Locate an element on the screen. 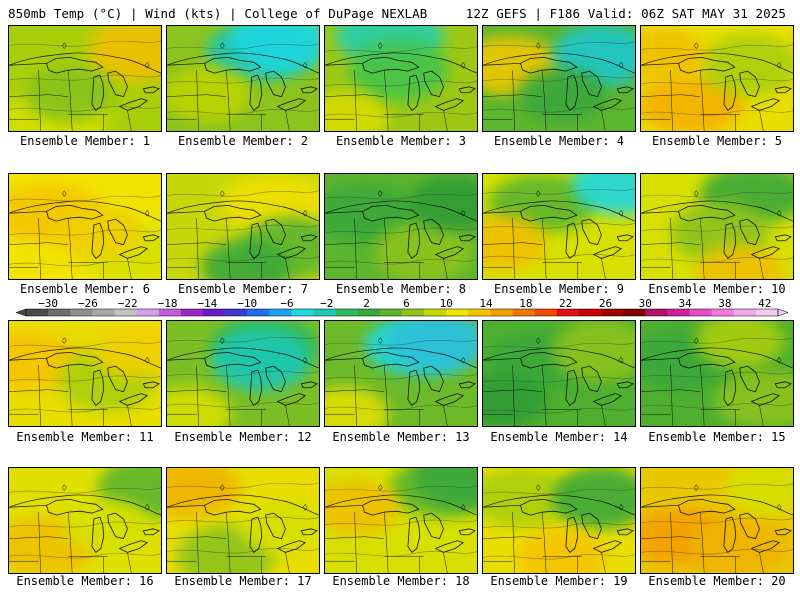  colorbar-right-arrow is located at coordinates (783, 312).